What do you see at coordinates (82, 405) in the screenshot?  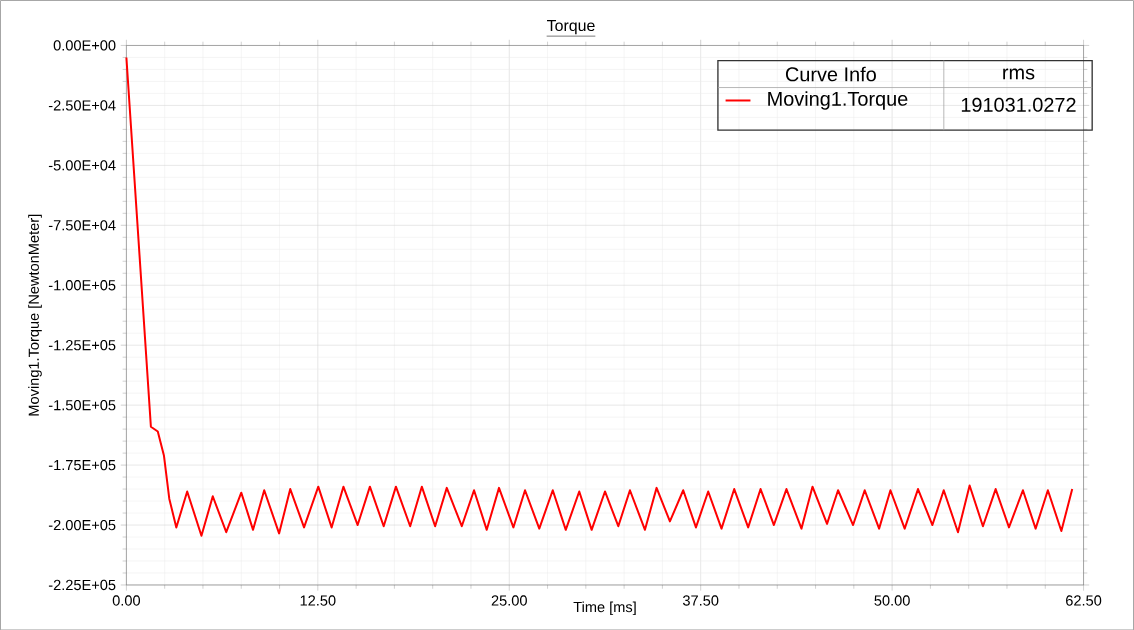 I see `y-tick-label: -1.50E+05` at bounding box center [82, 405].